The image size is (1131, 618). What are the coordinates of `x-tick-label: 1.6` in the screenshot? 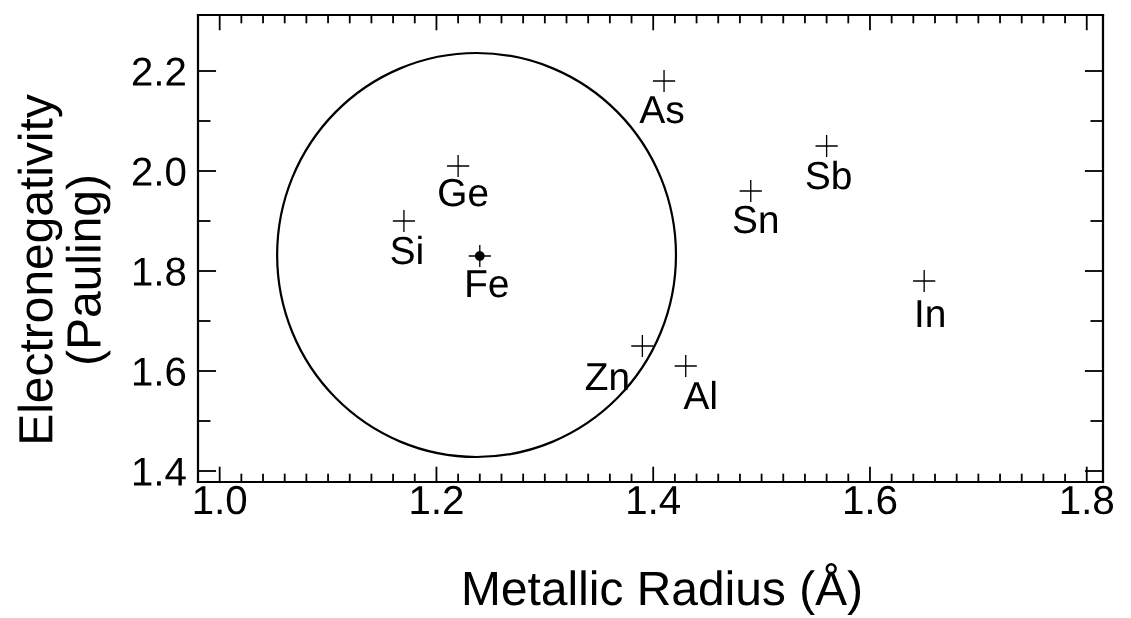 It's located at (871, 500).